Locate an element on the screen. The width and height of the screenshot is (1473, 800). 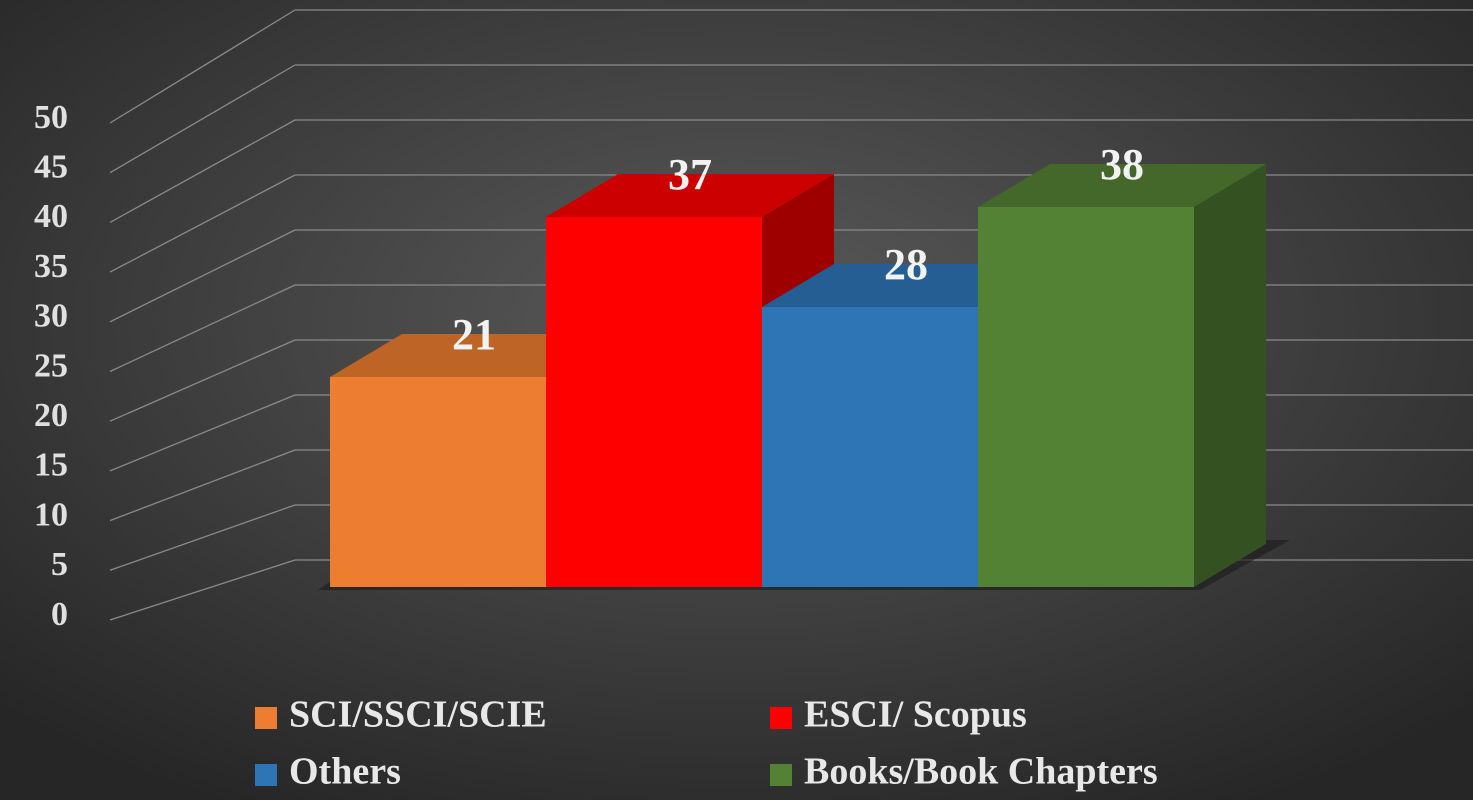
y-tick-label: 35 is located at coordinates (51, 266).